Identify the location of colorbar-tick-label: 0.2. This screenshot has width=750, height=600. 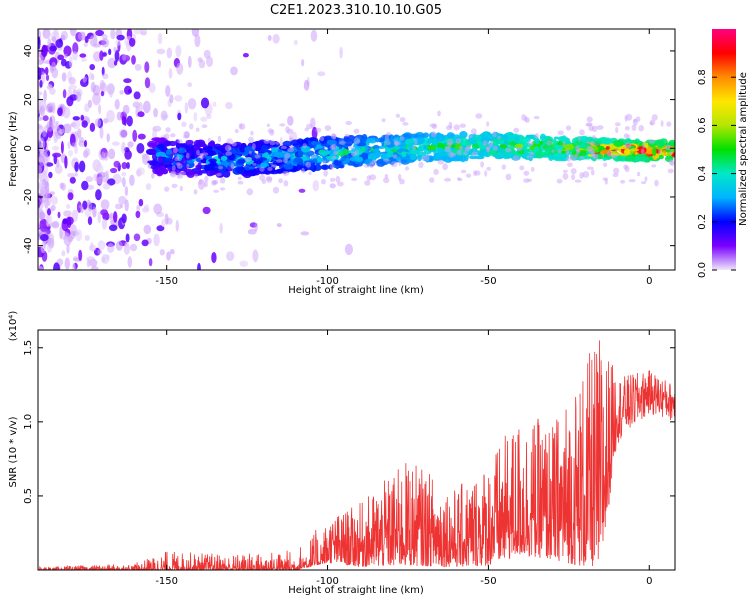
(702, 222).